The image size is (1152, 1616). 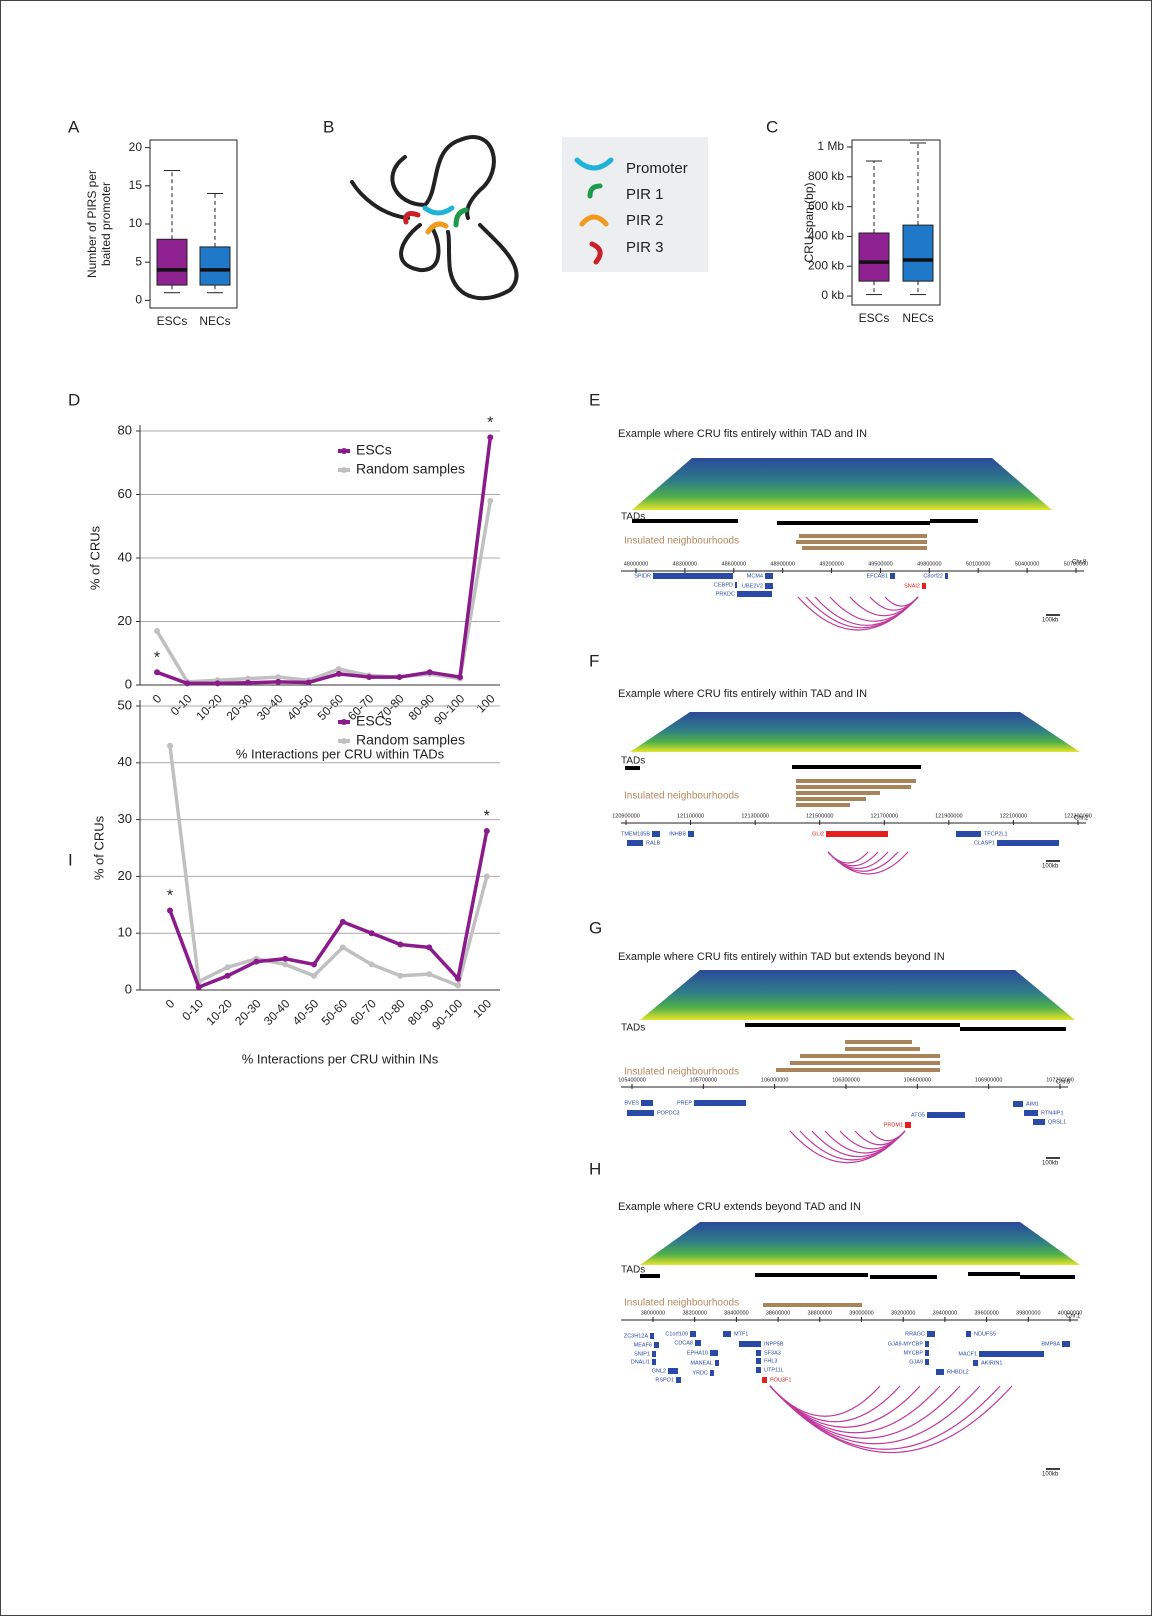 I want to click on tads-label: TADs, so click(x=633, y=1270).